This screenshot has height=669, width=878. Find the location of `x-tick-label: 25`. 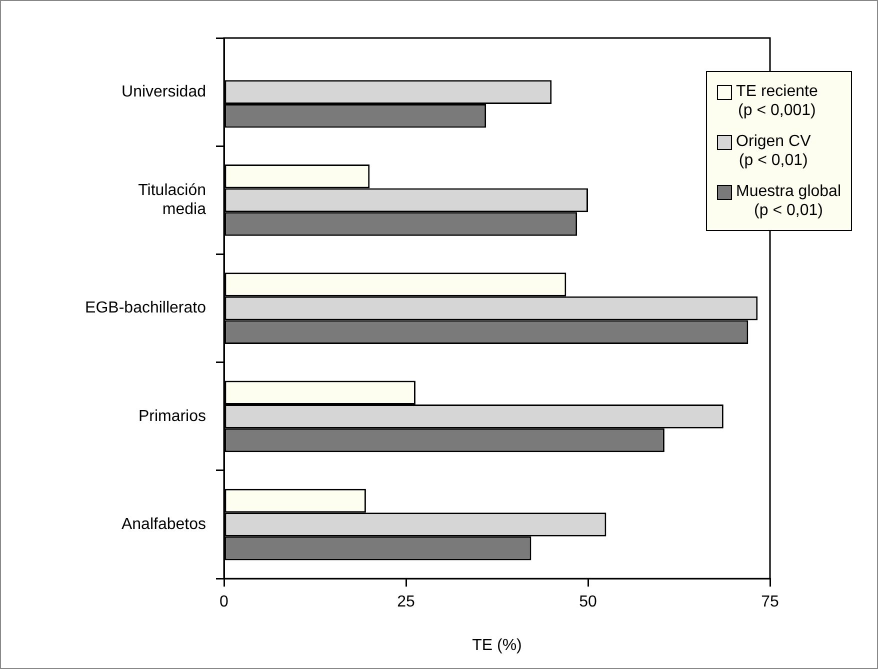

x-tick-label: 25 is located at coordinates (406, 602).